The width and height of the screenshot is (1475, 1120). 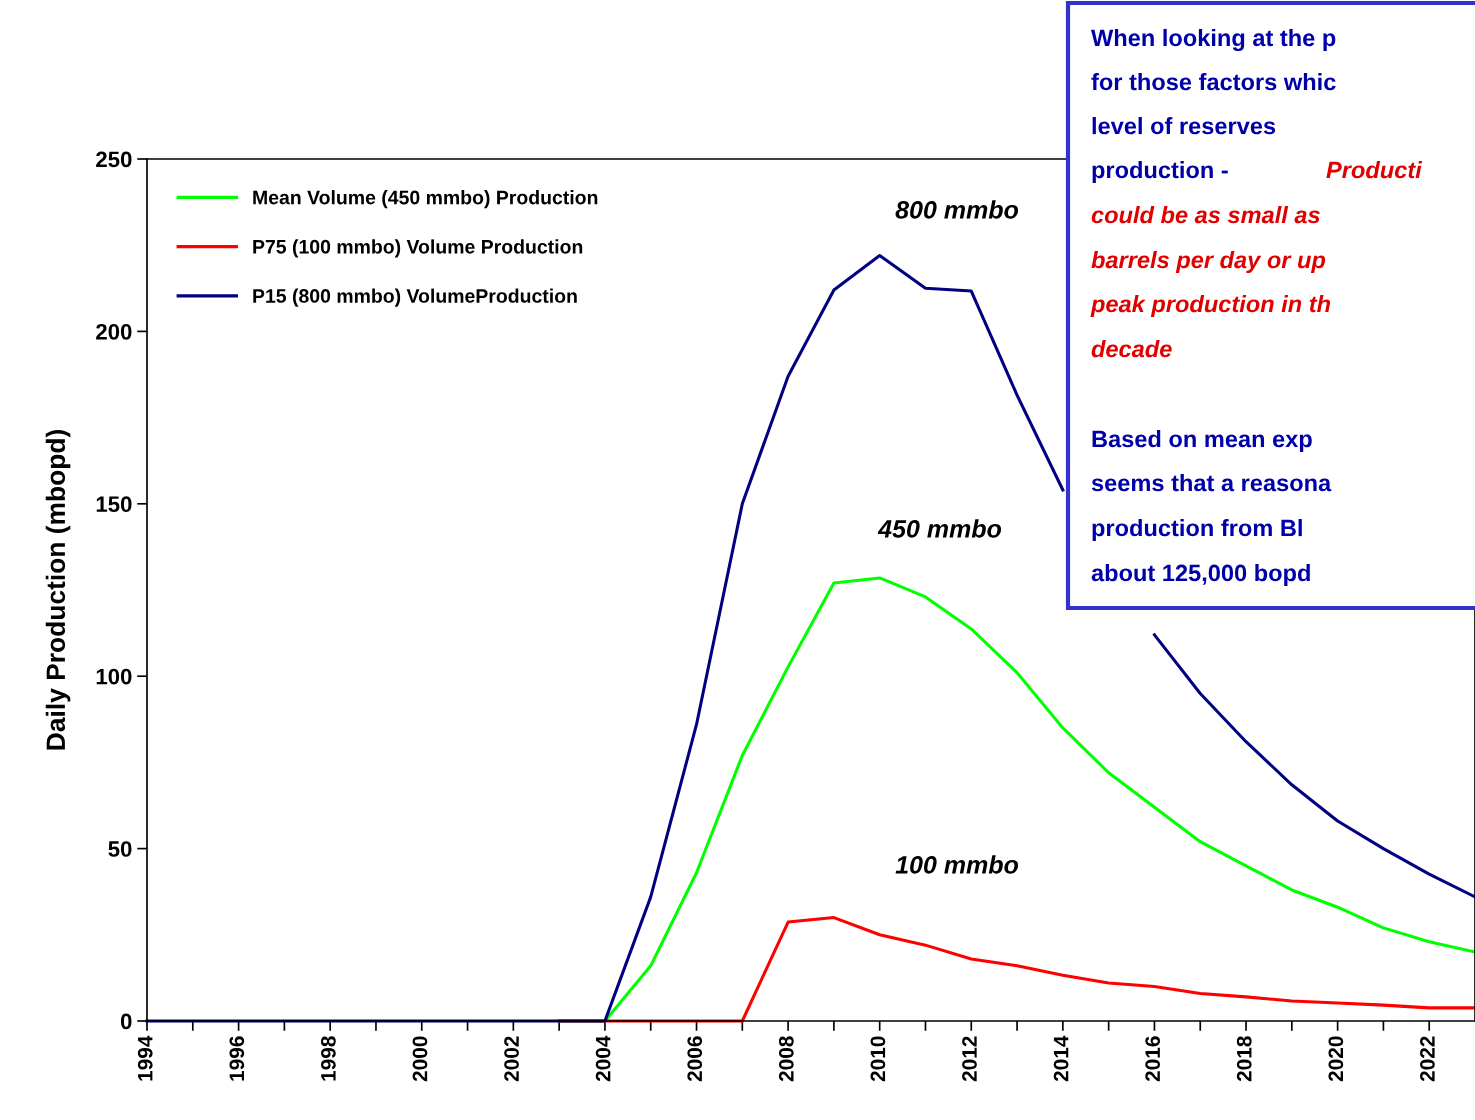 What do you see at coordinates (1153, 1059) in the screenshot?
I see `x-tick-label: 2016` at bounding box center [1153, 1059].